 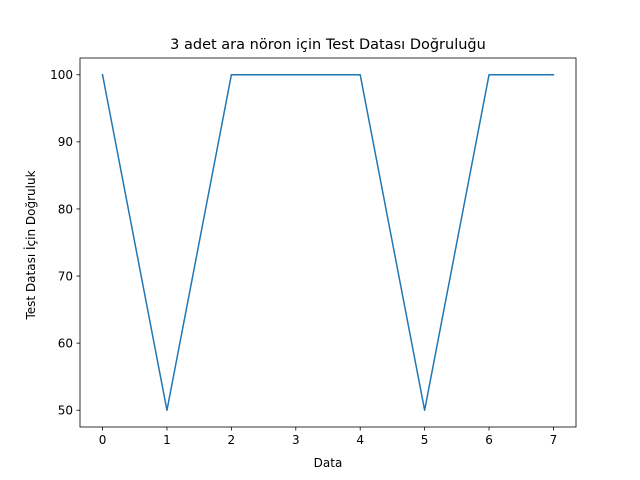 What do you see at coordinates (167, 440) in the screenshot?
I see `x-tick-label: 1` at bounding box center [167, 440].